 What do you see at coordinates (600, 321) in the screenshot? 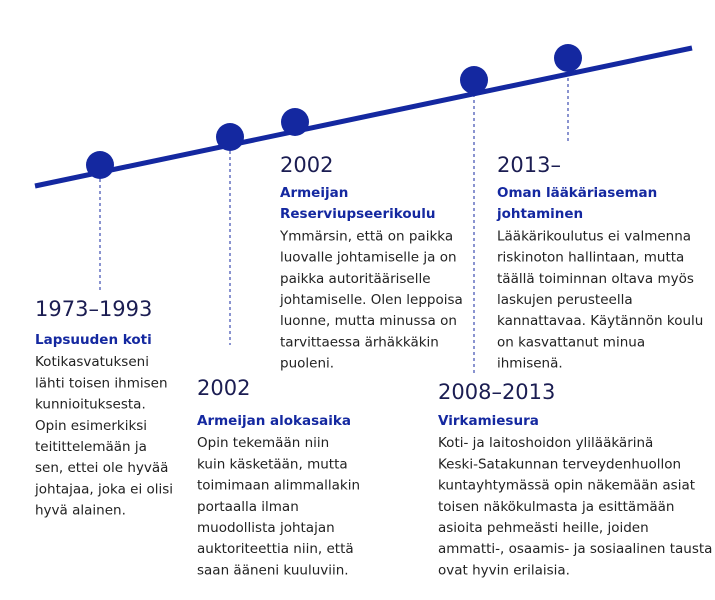
I see `event-text: kannattavaa. Käytännön koulu` at bounding box center [600, 321].